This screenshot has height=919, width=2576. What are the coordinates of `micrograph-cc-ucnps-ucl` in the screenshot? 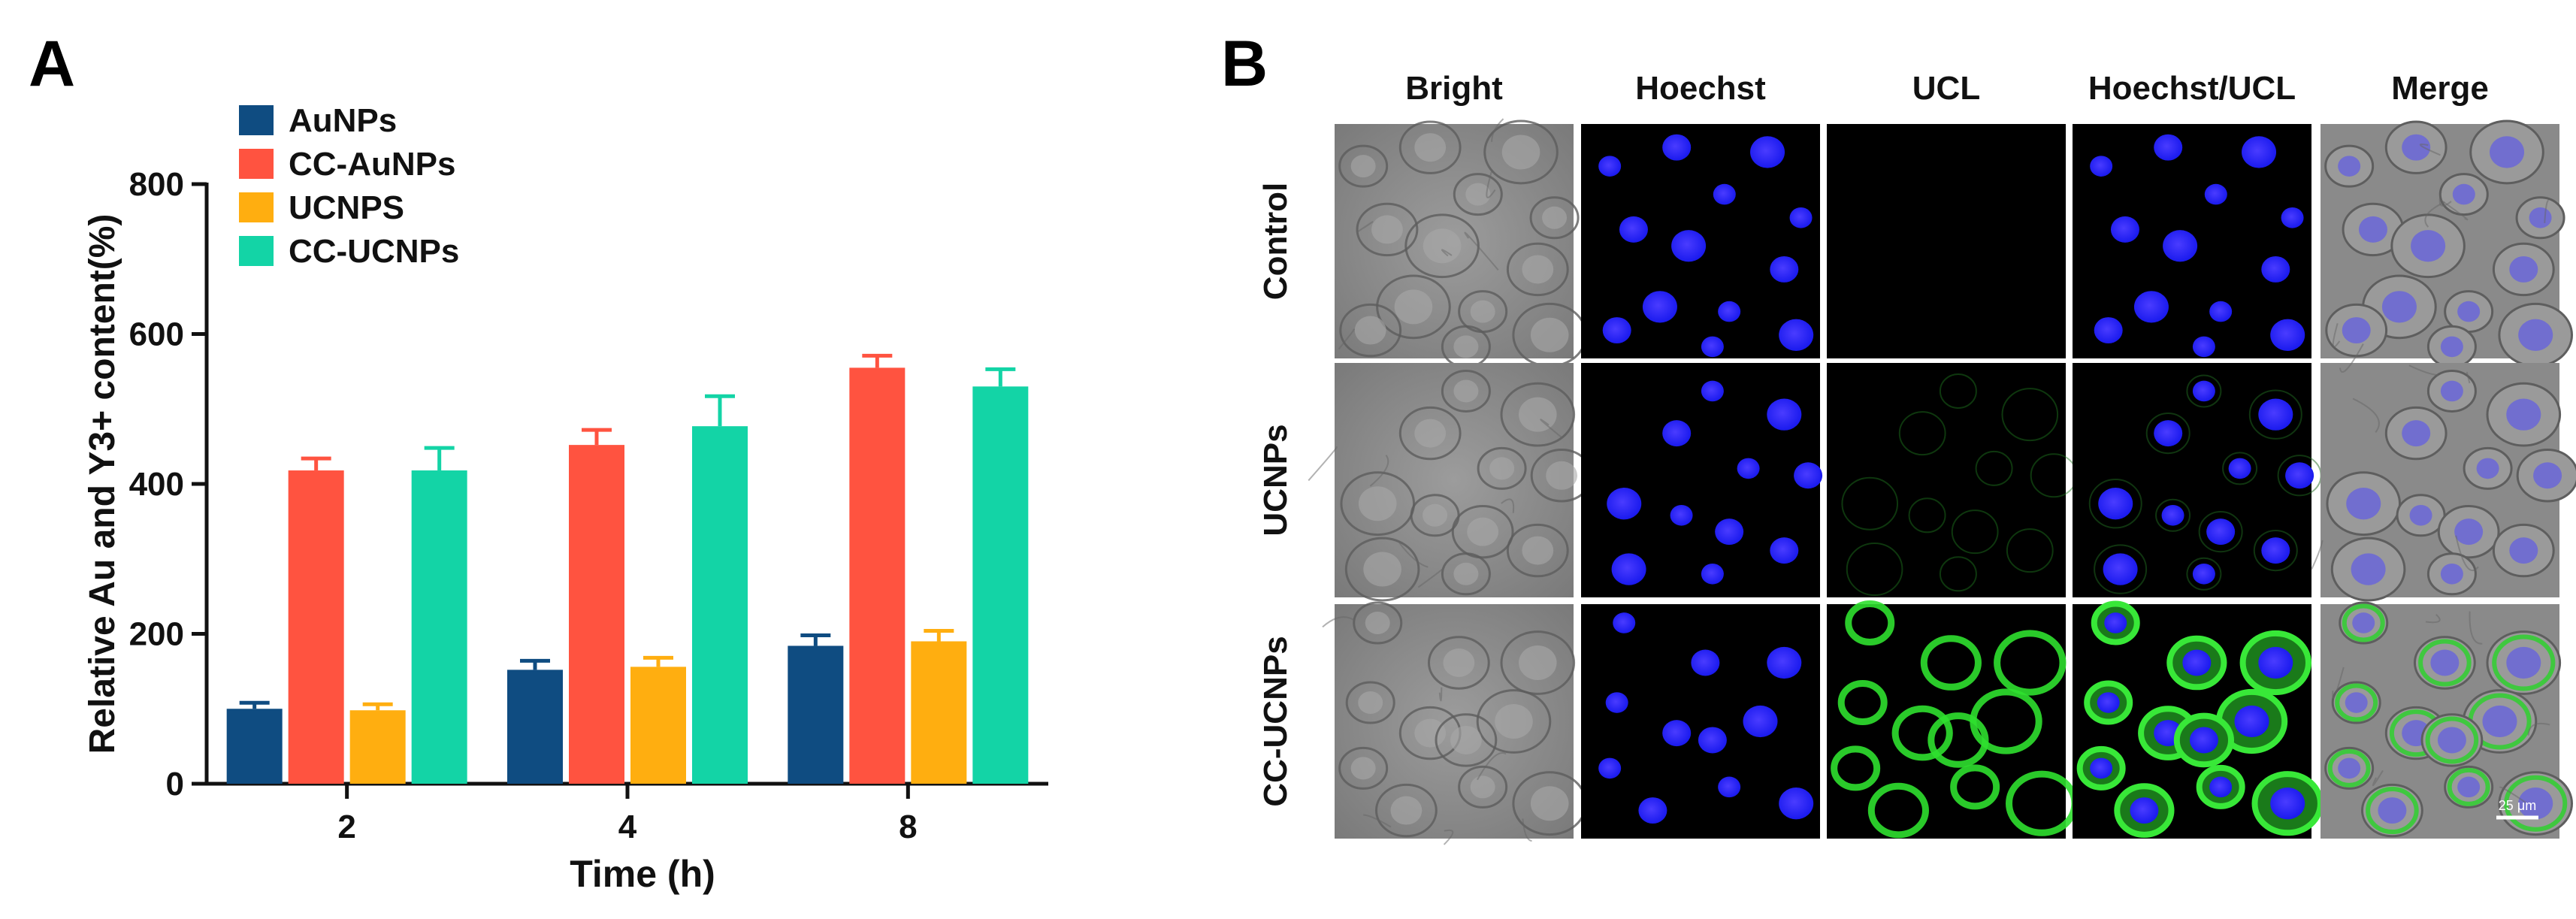 It's located at (1953, 719).